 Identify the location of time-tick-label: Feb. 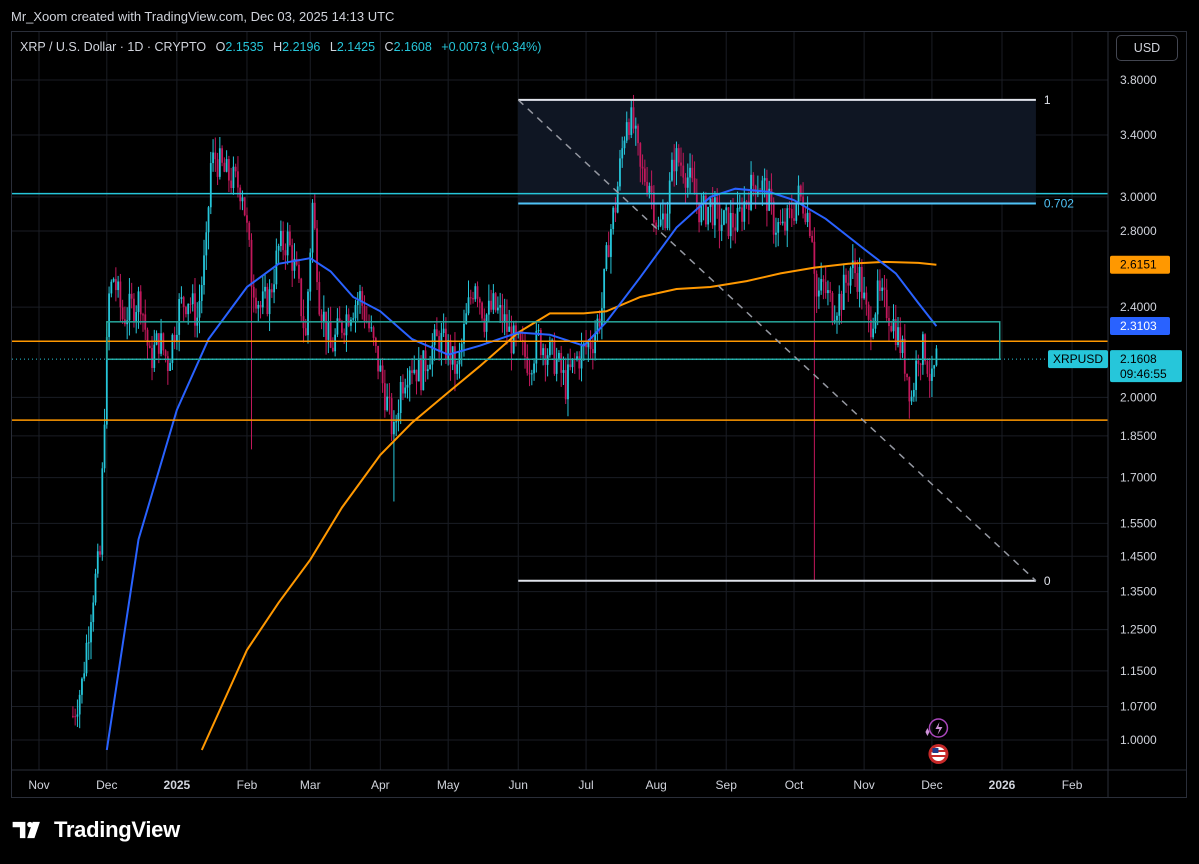
(247, 785).